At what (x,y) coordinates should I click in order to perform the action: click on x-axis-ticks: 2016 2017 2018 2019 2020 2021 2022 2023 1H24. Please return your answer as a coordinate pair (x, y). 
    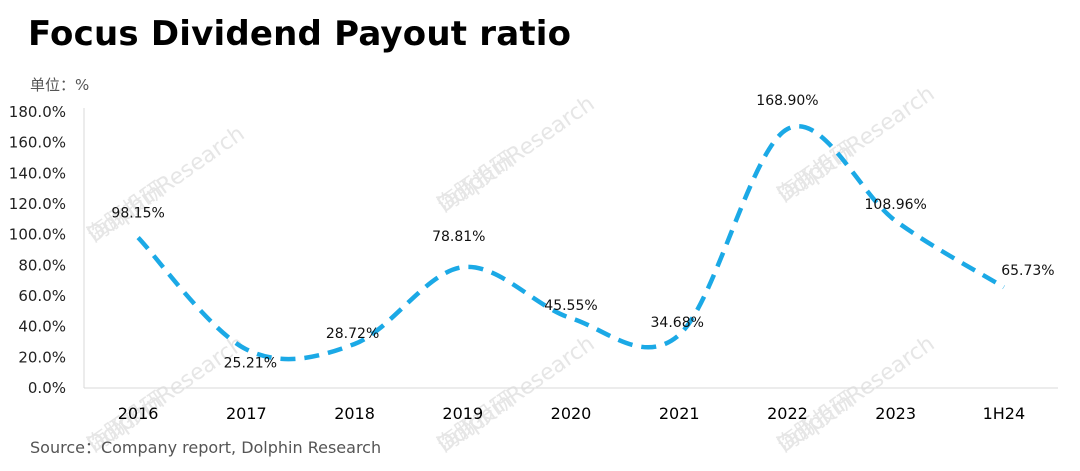
    Looking at the image, I should click on (571, 413).